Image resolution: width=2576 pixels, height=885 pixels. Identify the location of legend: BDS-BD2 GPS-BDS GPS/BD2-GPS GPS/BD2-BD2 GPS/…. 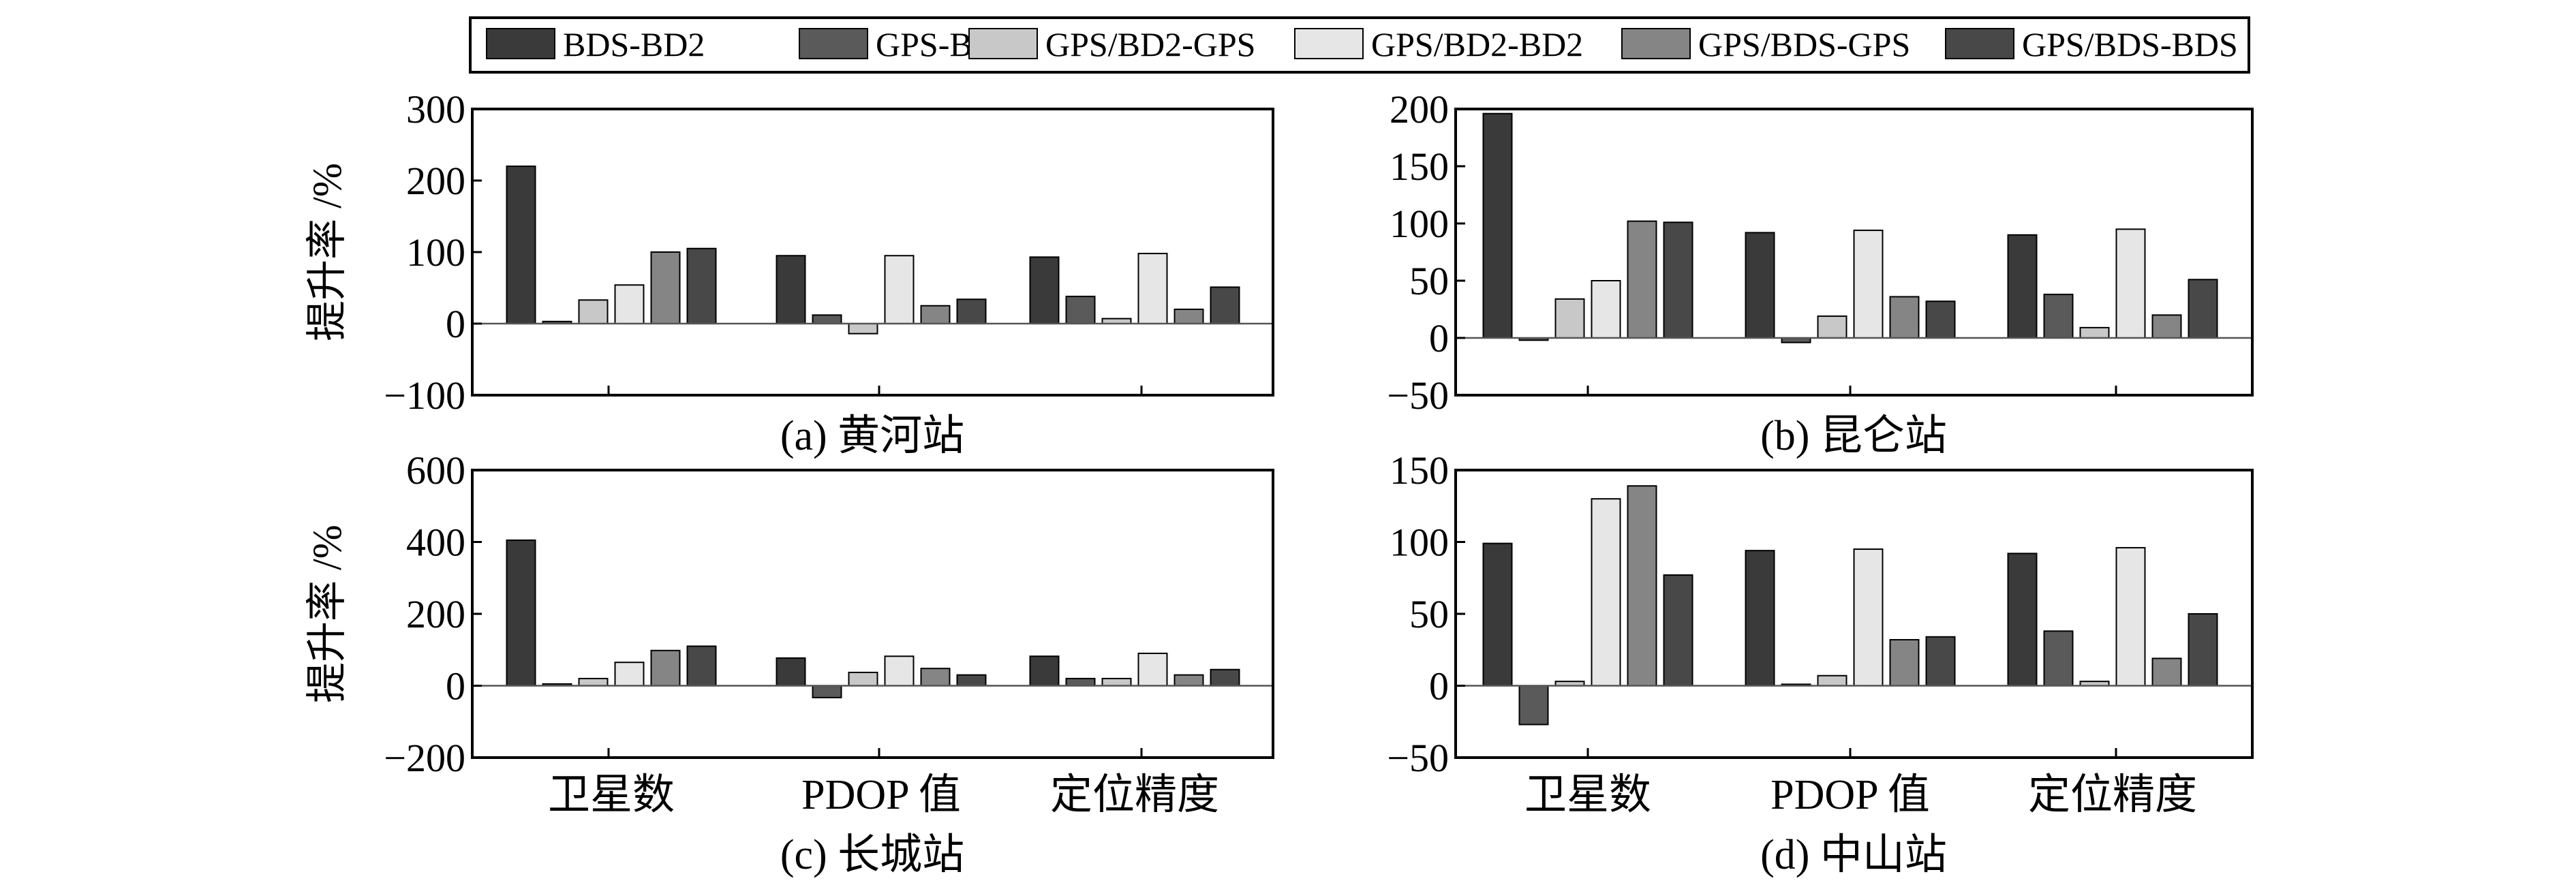
(1359, 45).